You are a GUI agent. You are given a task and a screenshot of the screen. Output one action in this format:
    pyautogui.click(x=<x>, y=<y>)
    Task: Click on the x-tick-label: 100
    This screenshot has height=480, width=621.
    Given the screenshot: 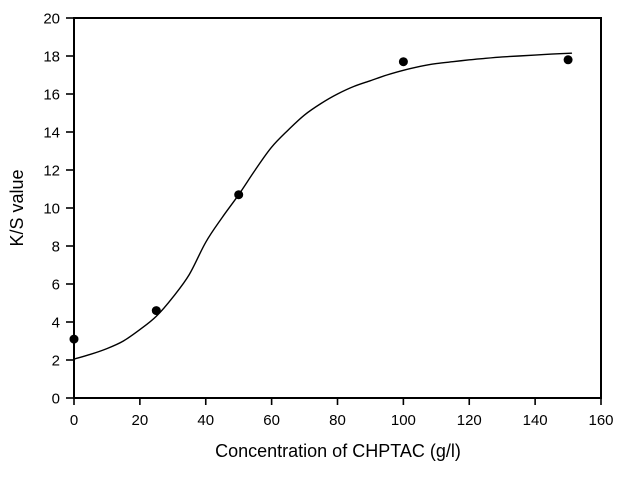 What is the action you would take?
    pyautogui.click(x=403, y=420)
    